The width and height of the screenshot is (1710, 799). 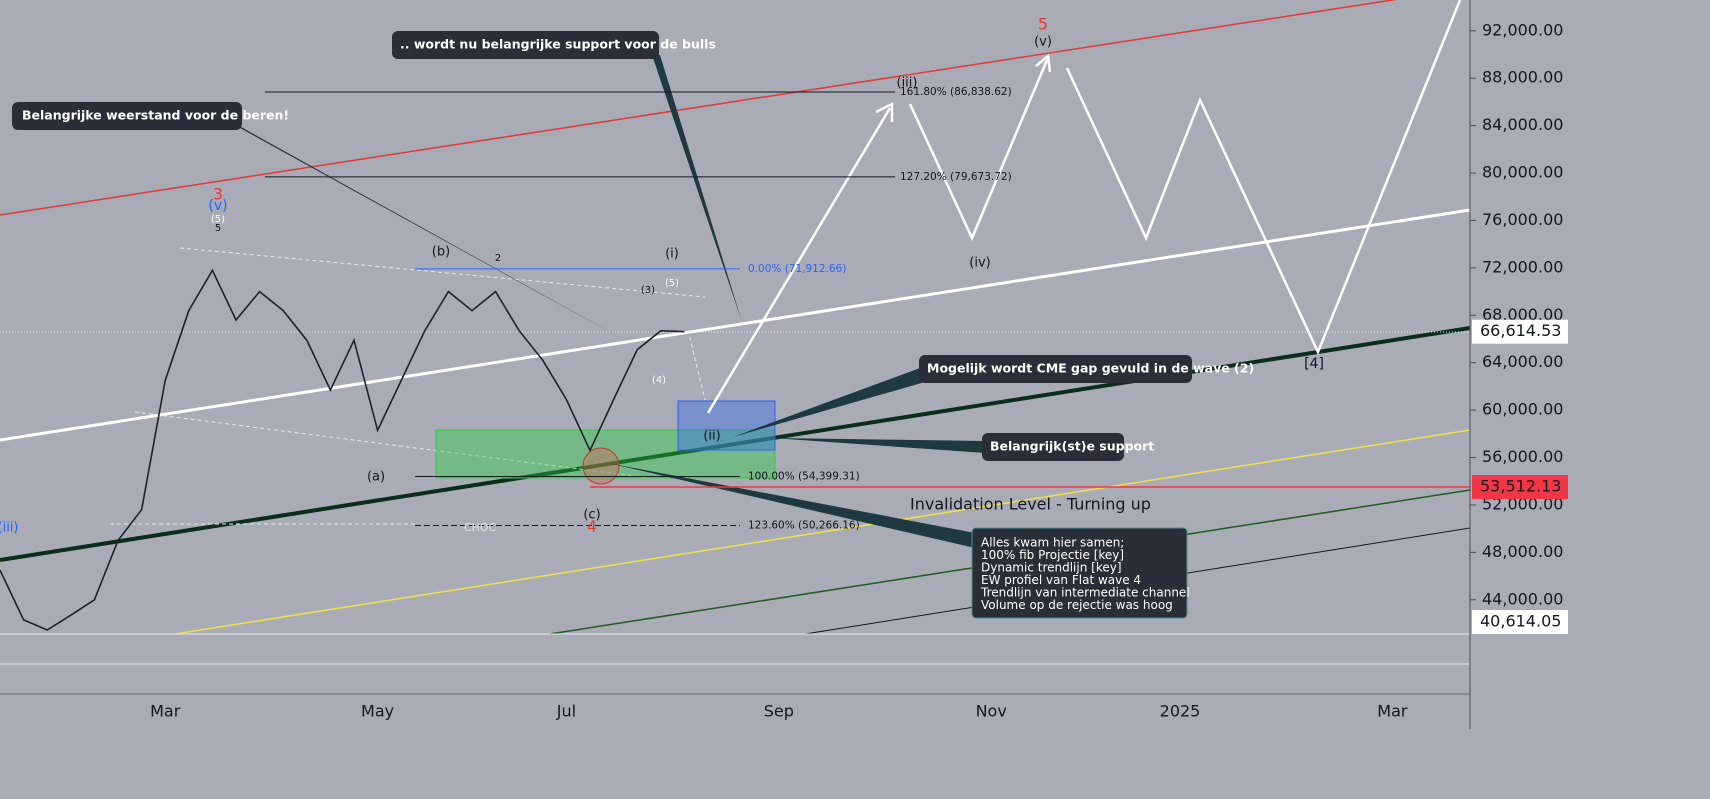 I want to click on y-tick-label: 76,000.00, so click(x=1522, y=219).